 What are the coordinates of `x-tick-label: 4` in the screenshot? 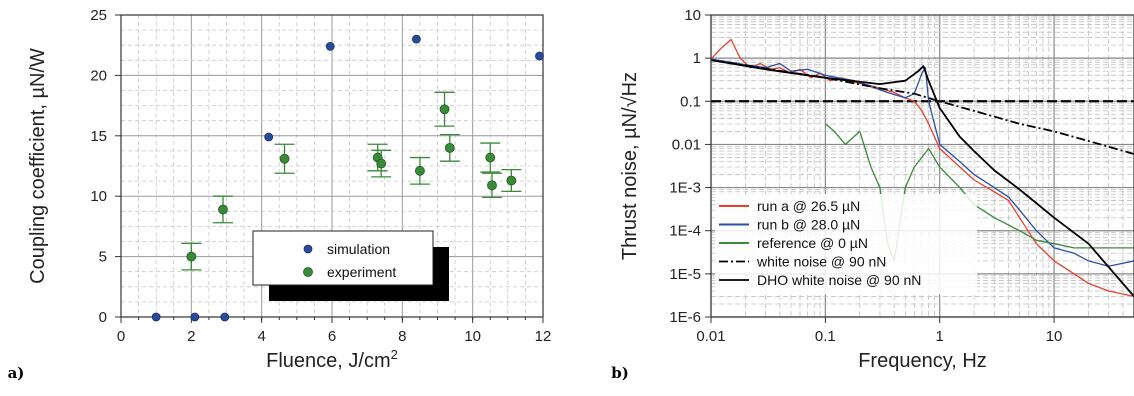 It's located at (261, 336).